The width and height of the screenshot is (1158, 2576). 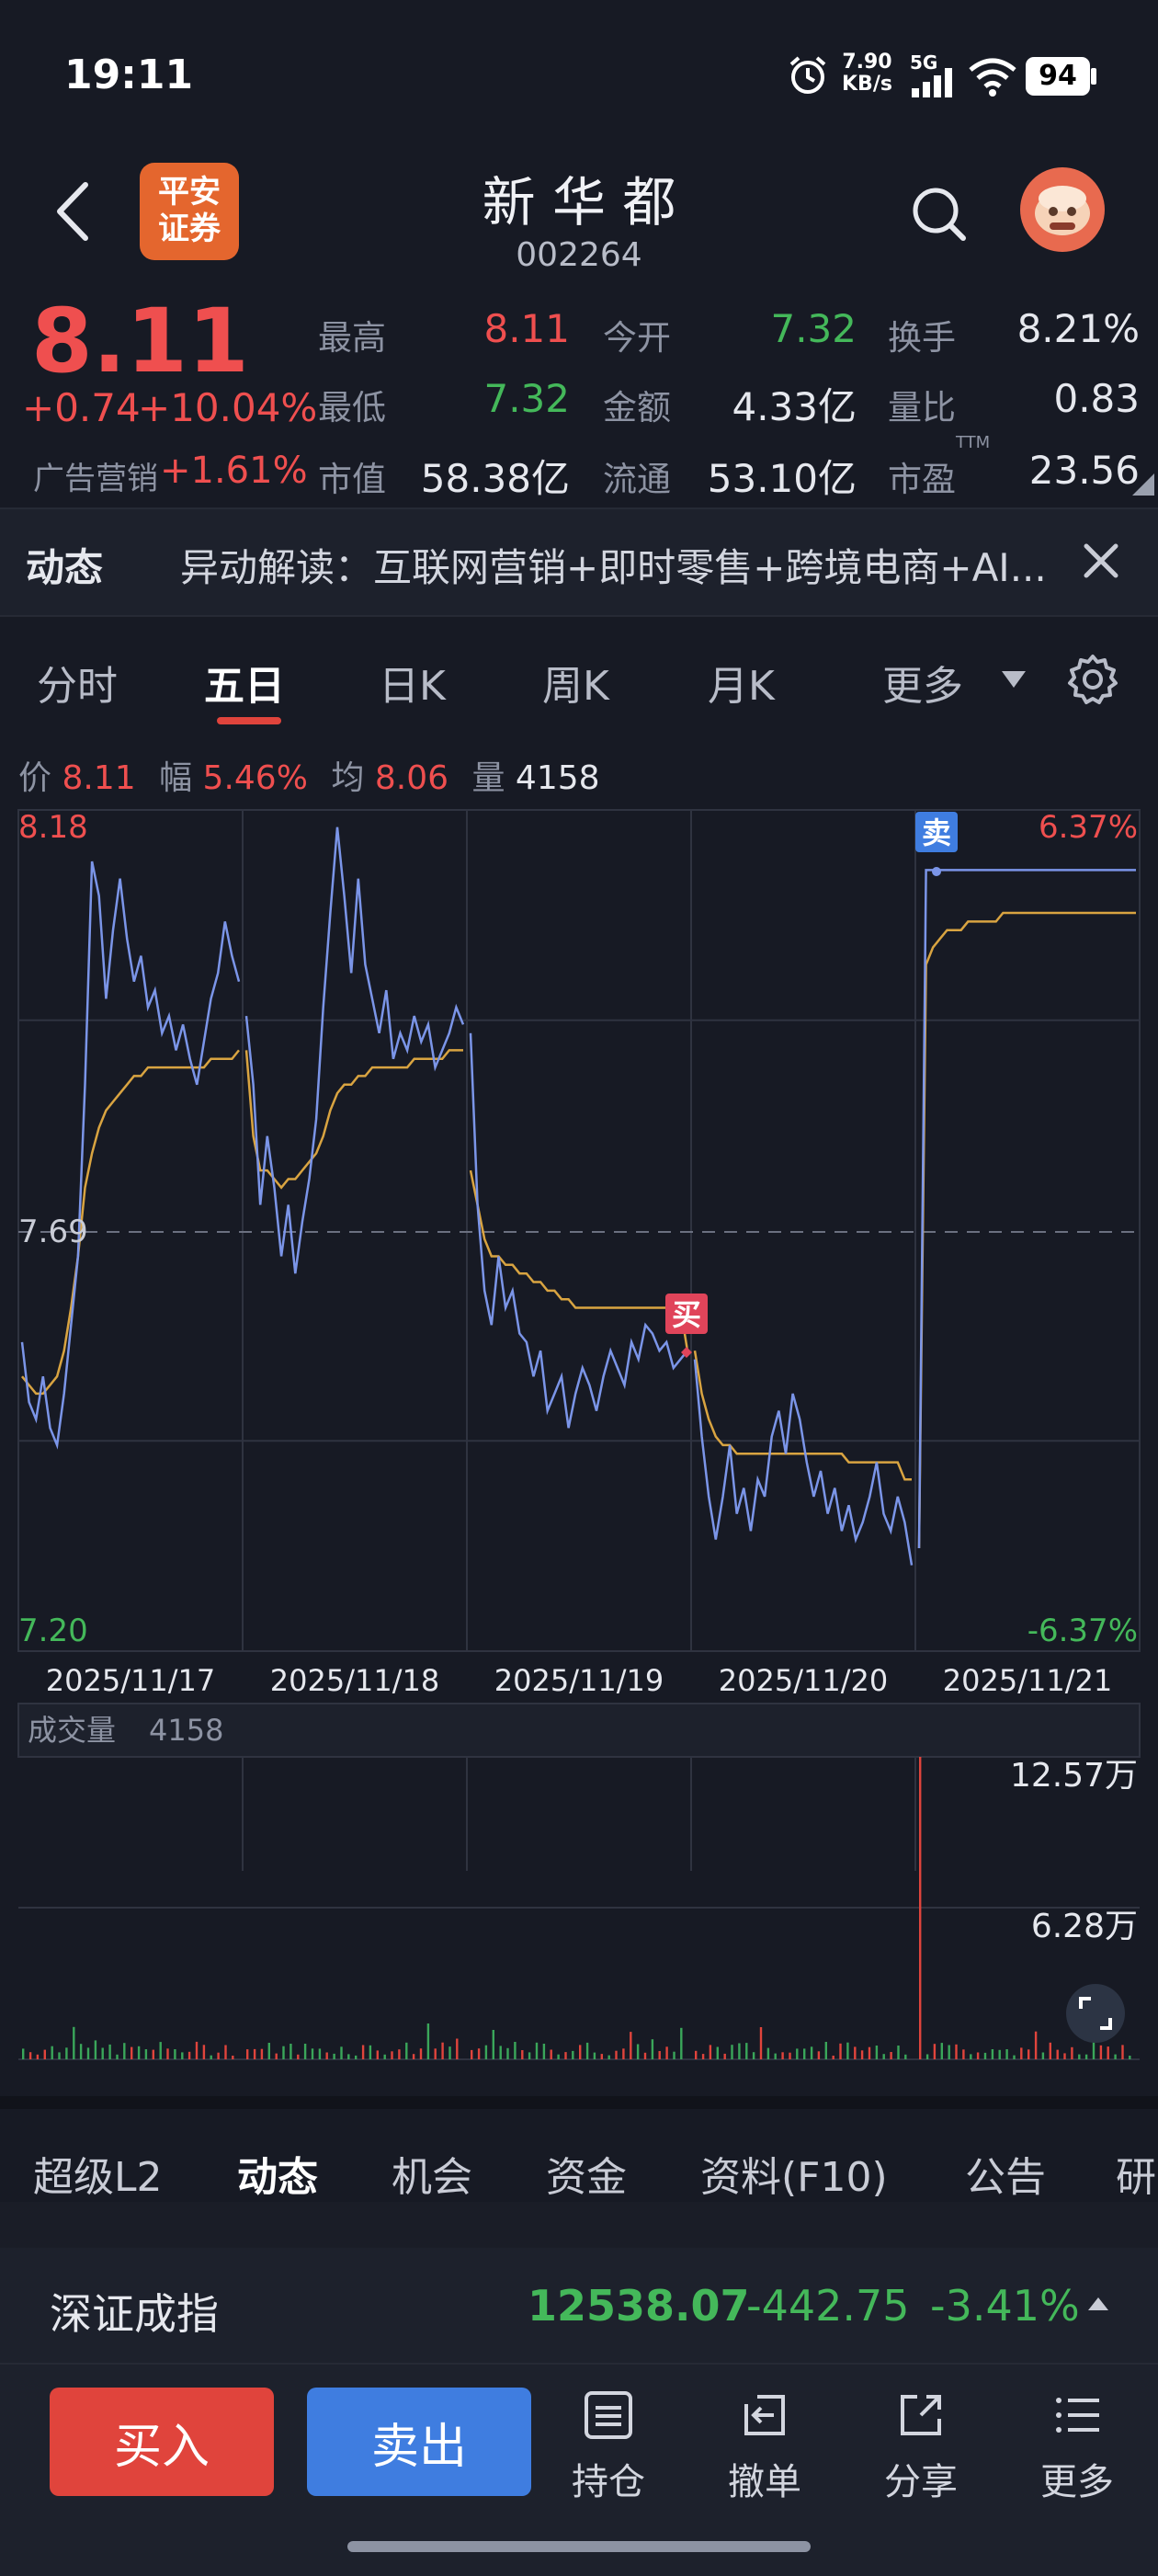 I want to click on tab-more: 更多, so click(x=922, y=686).